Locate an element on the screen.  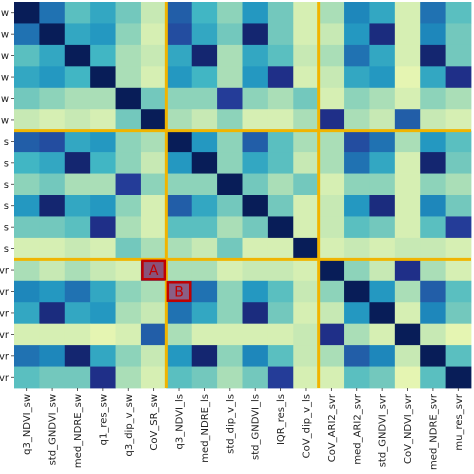
x-tick-label: med_NDRE_sw is located at coordinates (78, 431).